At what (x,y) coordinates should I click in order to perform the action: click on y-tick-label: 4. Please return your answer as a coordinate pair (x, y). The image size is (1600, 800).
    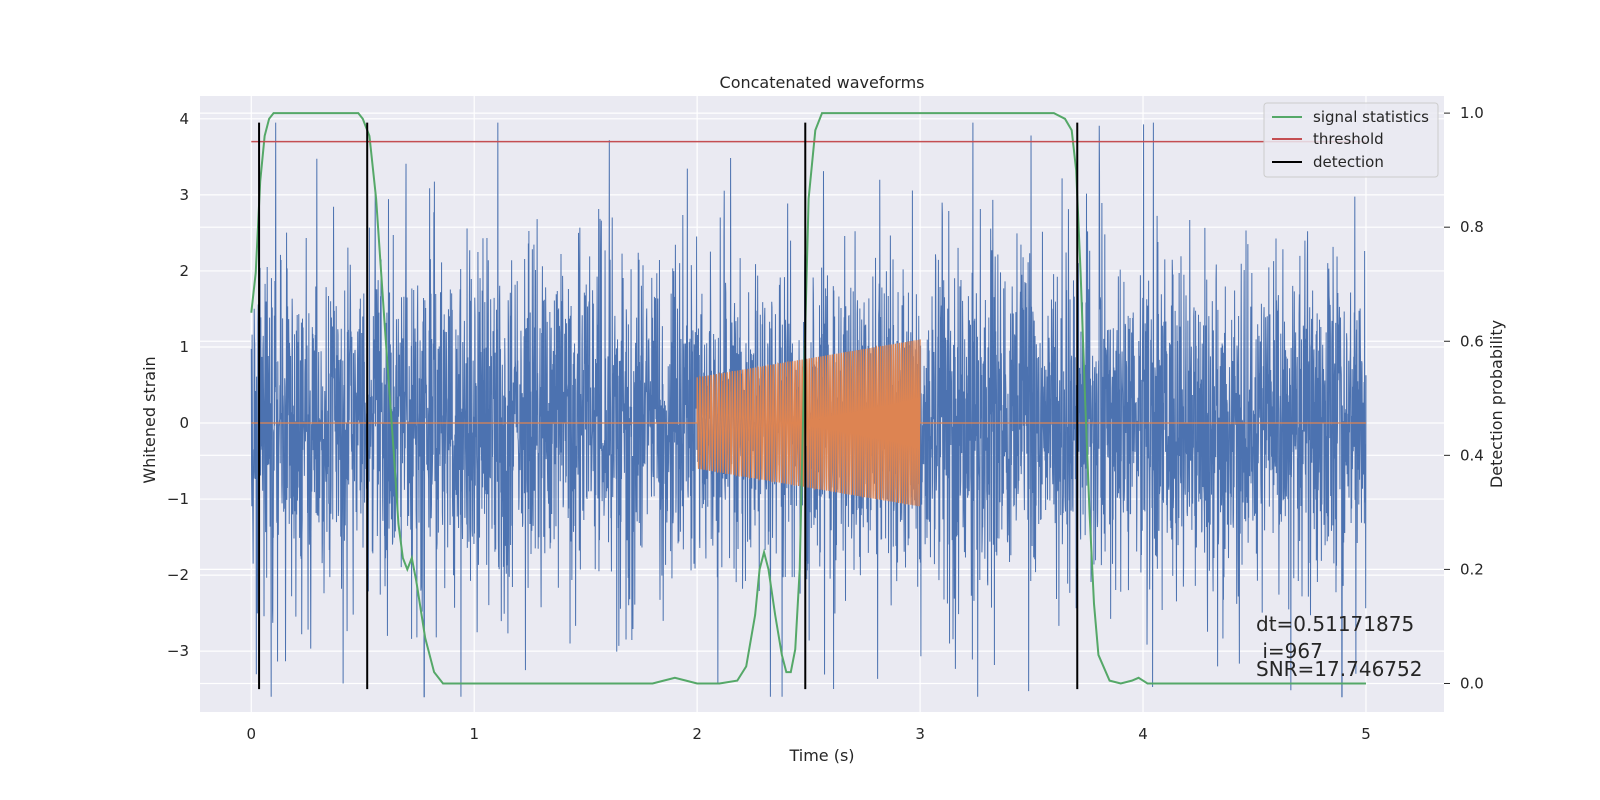
    Looking at the image, I should click on (184, 119).